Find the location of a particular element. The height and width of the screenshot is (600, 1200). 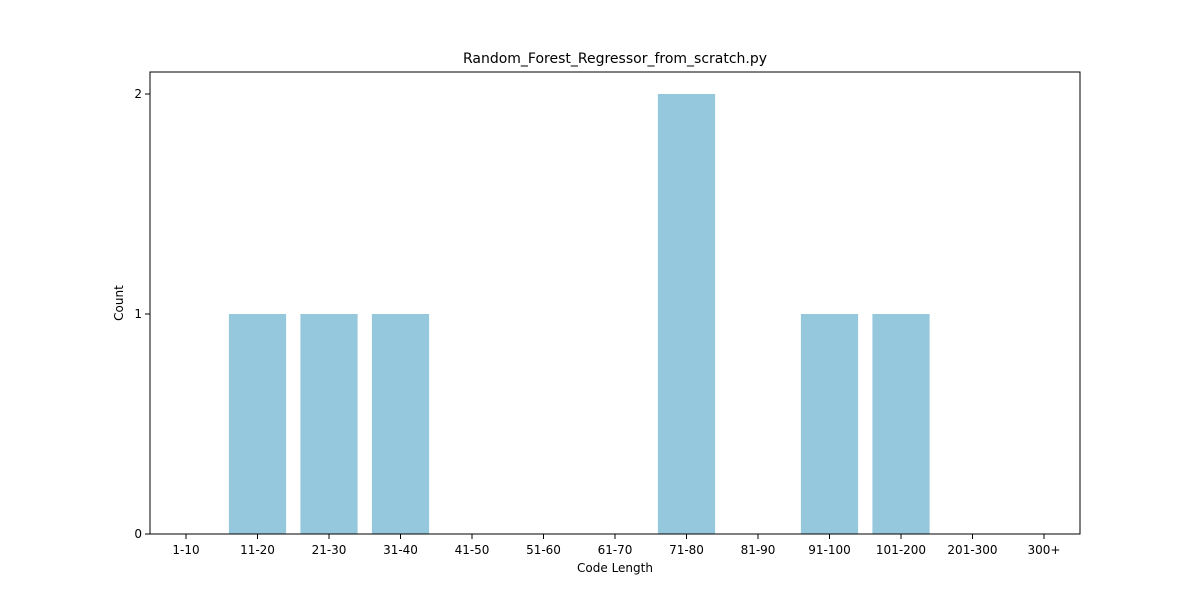

x-tick-label: 201-300 is located at coordinates (972, 550).